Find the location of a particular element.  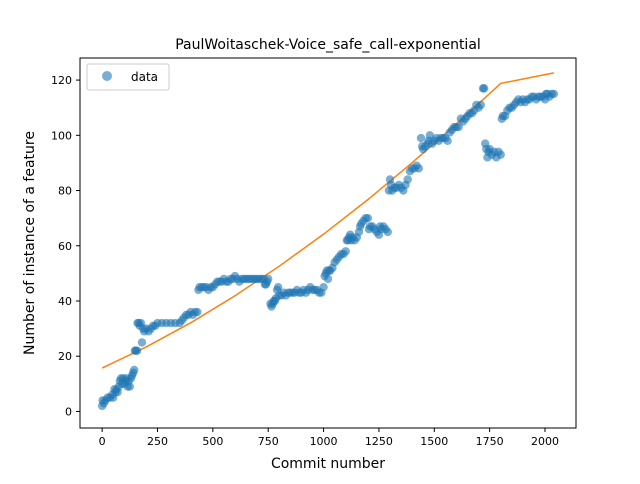

x-tick-label: 500 is located at coordinates (212, 441).